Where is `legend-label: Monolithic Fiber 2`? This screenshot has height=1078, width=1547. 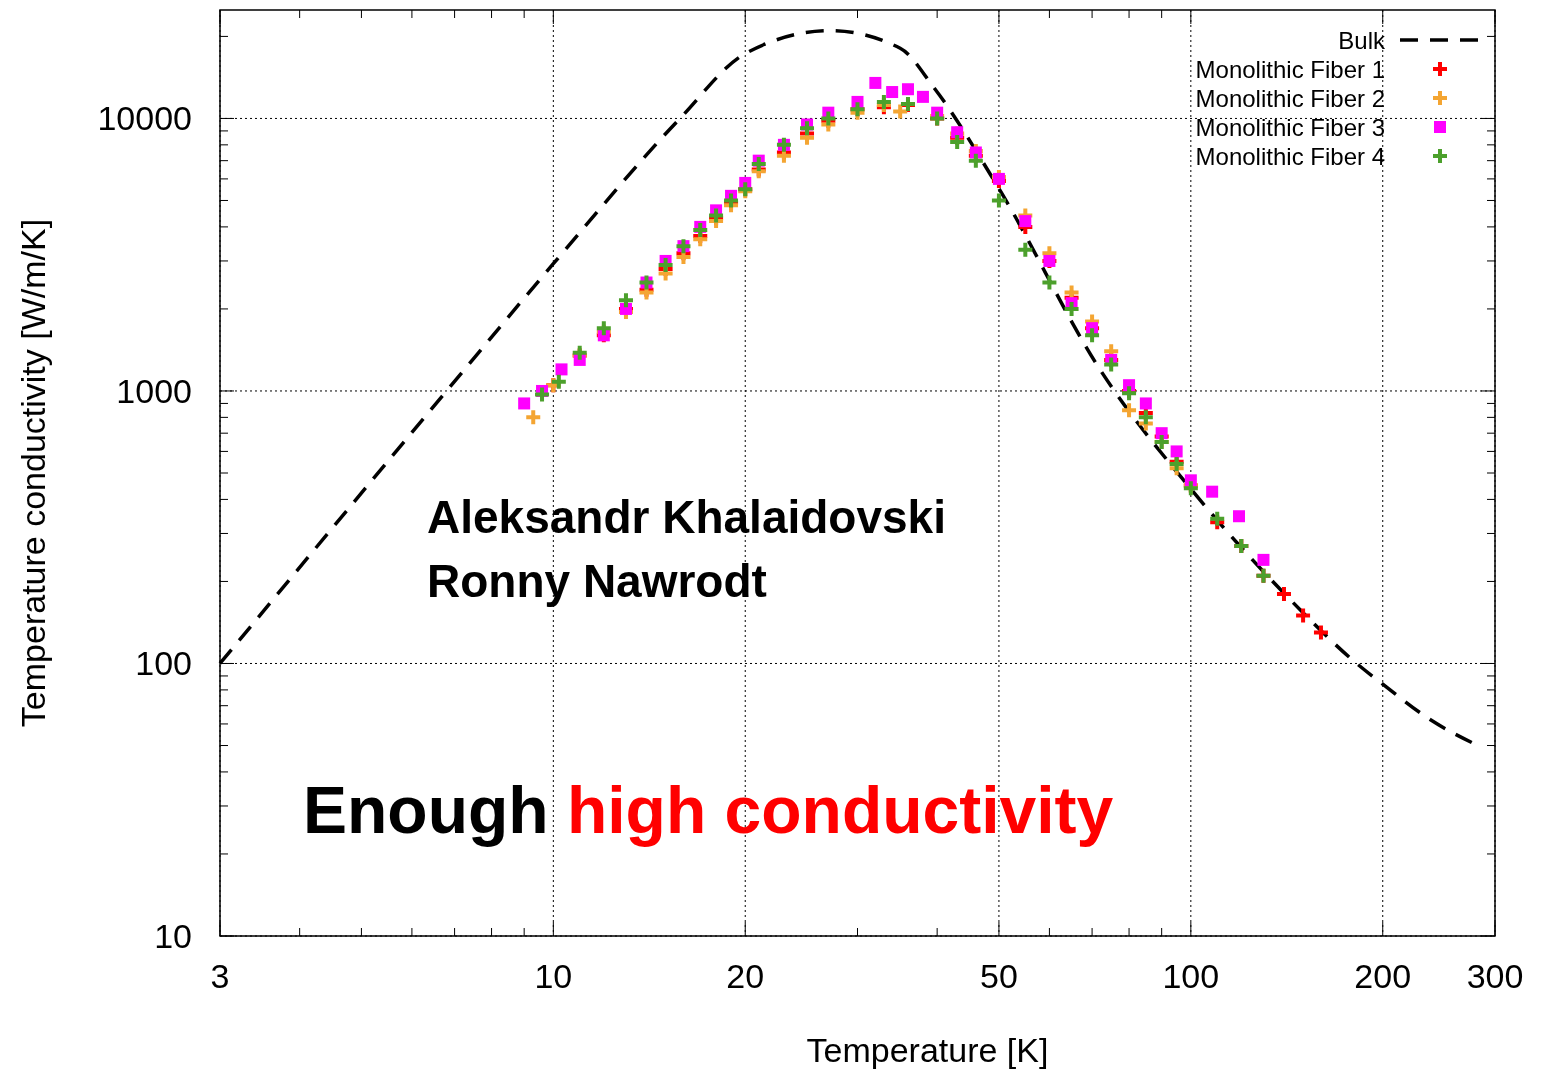
legend-label: Monolithic Fiber 2 is located at coordinates (1290, 98).